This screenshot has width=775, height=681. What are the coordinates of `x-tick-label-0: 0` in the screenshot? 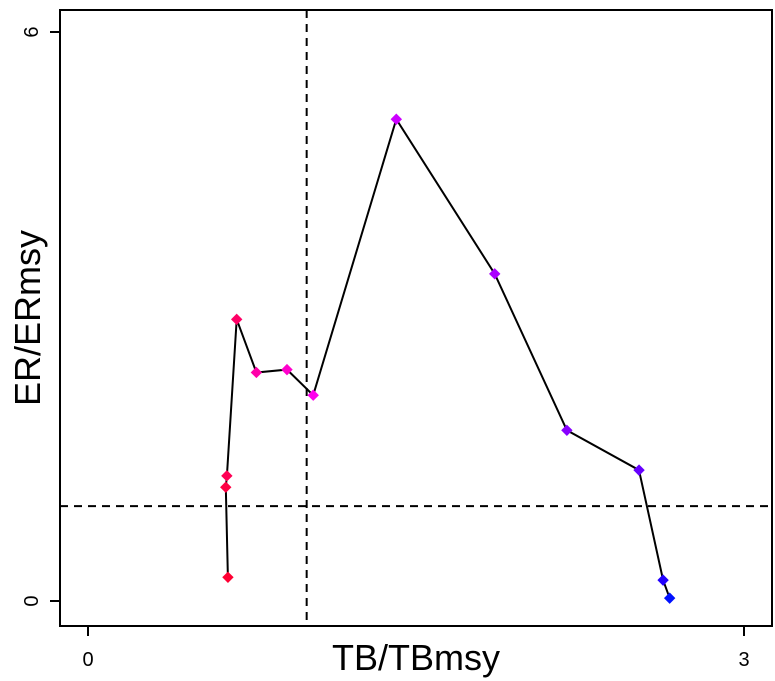 It's located at (87, 660).